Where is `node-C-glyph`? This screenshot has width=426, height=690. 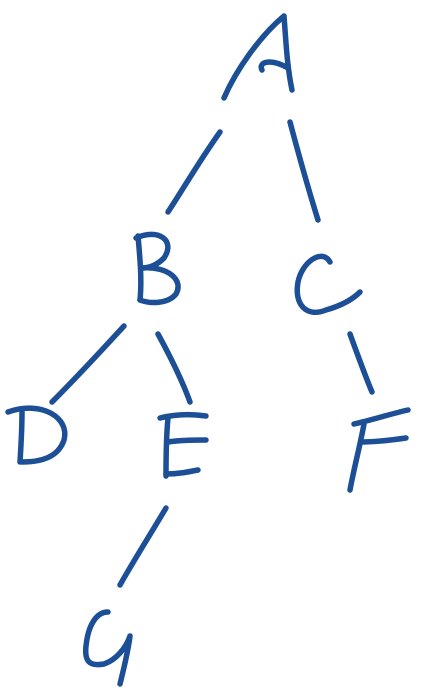
node-C-glyph is located at coordinates (328, 284).